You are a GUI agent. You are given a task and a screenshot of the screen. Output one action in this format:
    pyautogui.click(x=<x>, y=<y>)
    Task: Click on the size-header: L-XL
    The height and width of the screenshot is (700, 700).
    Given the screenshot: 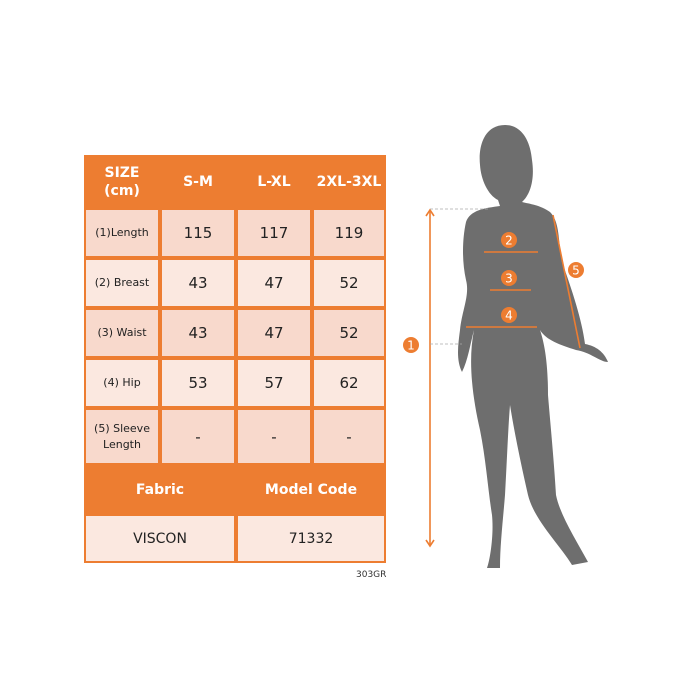 What is the action you would take?
    pyautogui.click(x=274, y=181)
    